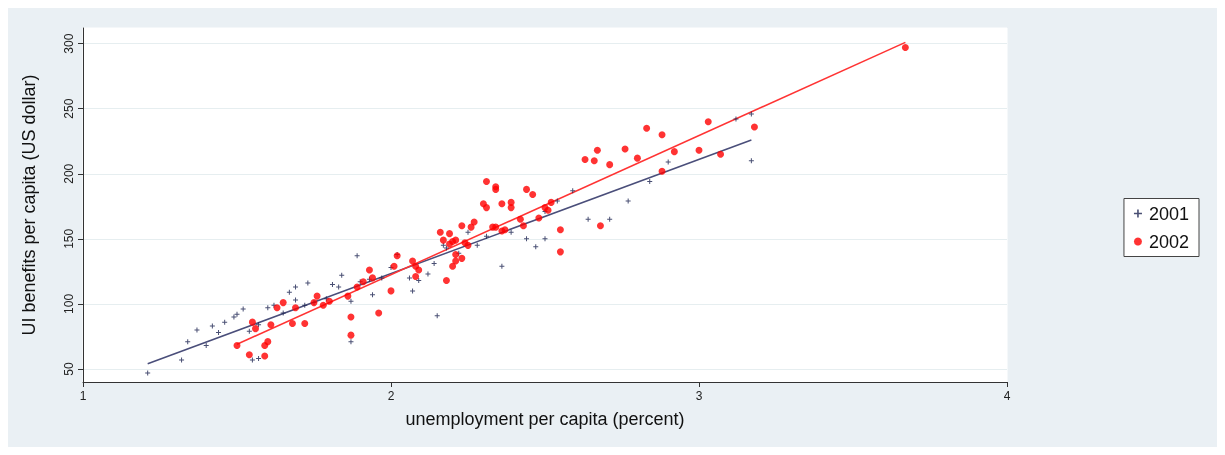 This screenshot has width=1225, height=455. What do you see at coordinates (69, 303) in the screenshot?
I see `y-tick-label: 100` at bounding box center [69, 303].